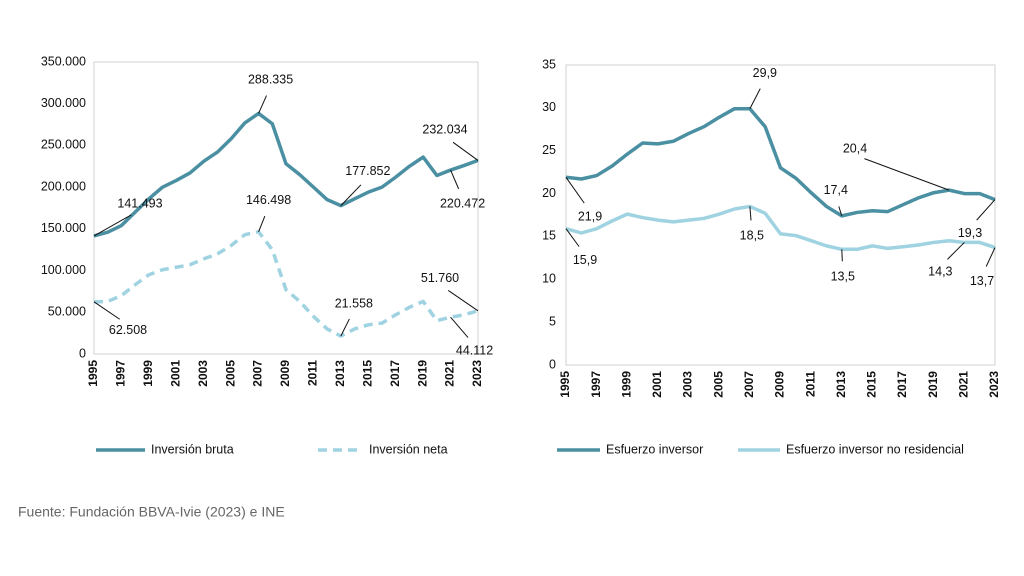  Describe the element at coordinates (474, 350) in the screenshot. I see `data-label: 44.112` at that location.